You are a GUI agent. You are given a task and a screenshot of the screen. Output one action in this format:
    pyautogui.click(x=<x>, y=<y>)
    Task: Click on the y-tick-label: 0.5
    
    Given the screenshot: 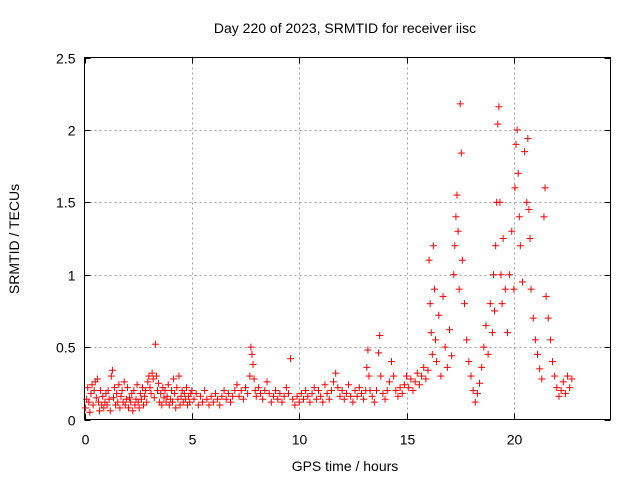 What is the action you would take?
    pyautogui.click(x=66, y=348)
    